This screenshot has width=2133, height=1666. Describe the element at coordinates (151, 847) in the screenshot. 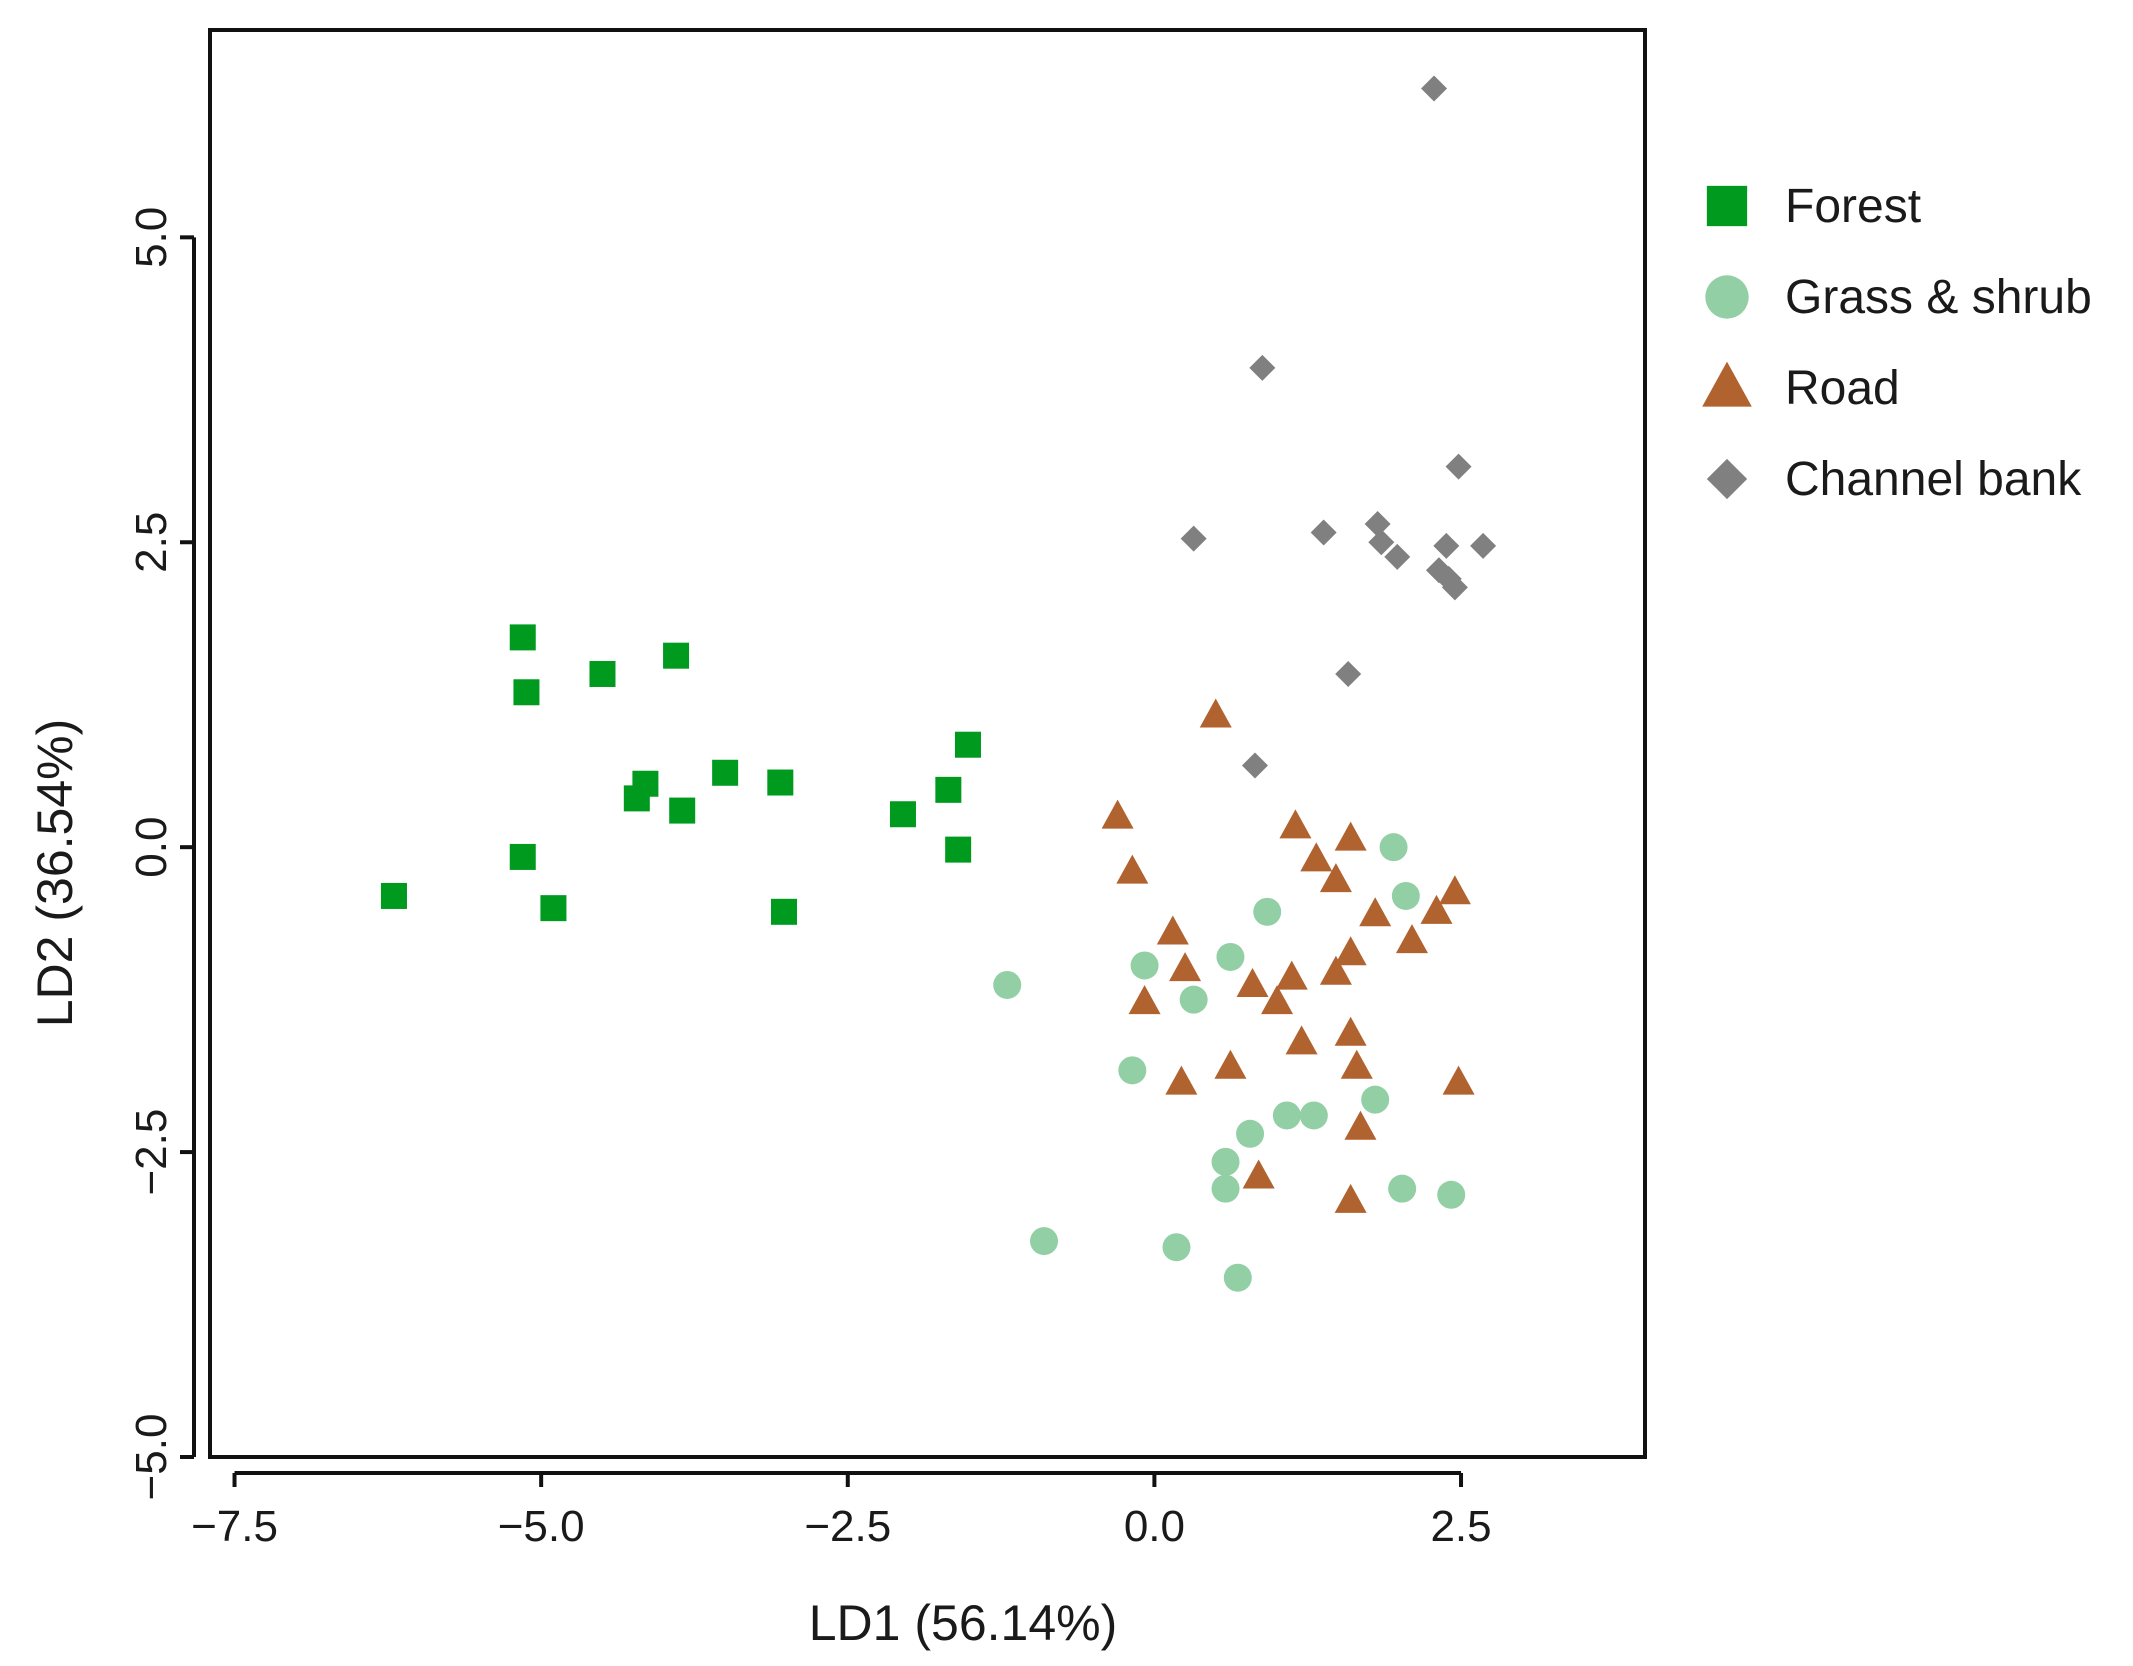

I see `y-tick-label: 0.0` at that location.